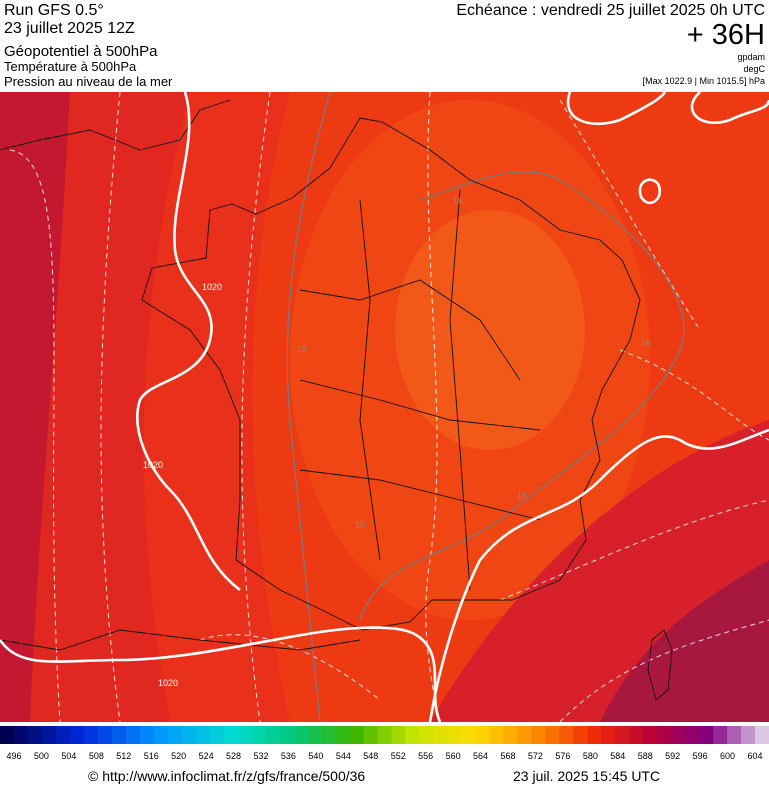 The height and width of the screenshot is (786, 769). I want to click on unit: gpdam, so click(751, 57).